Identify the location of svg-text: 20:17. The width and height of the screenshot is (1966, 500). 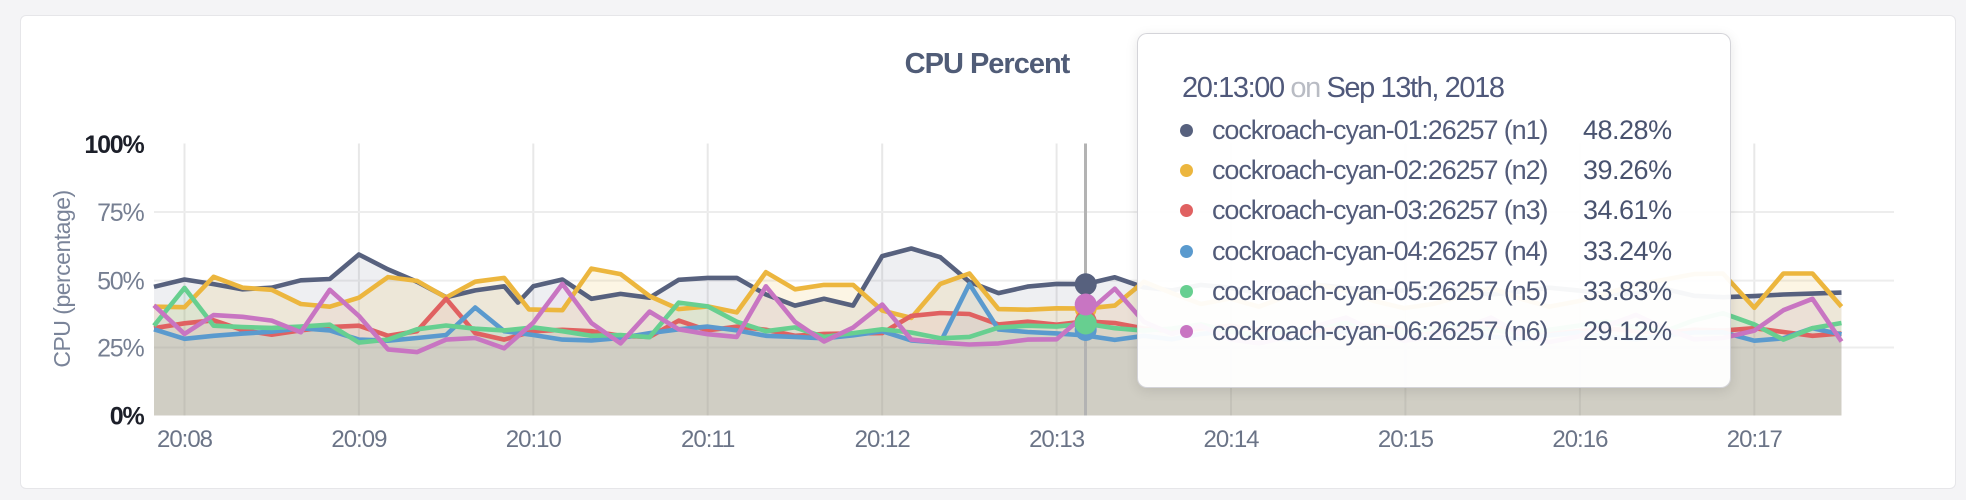
(1755, 439).